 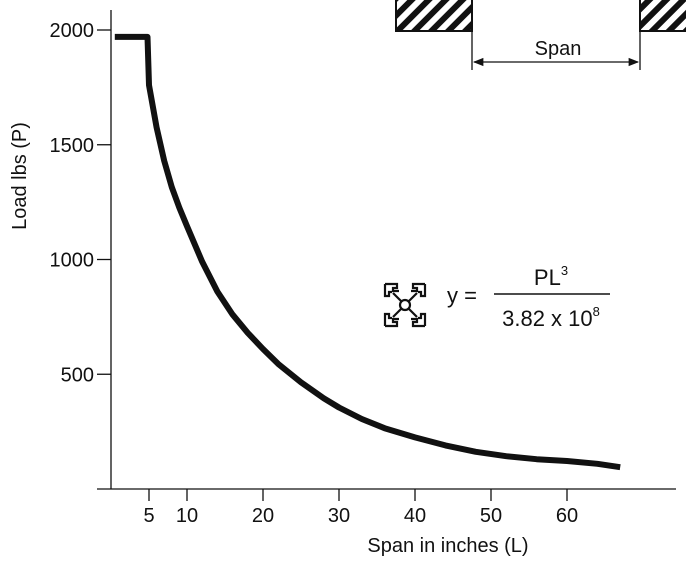 I want to click on x-tick-label: 40, so click(x=415, y=516).